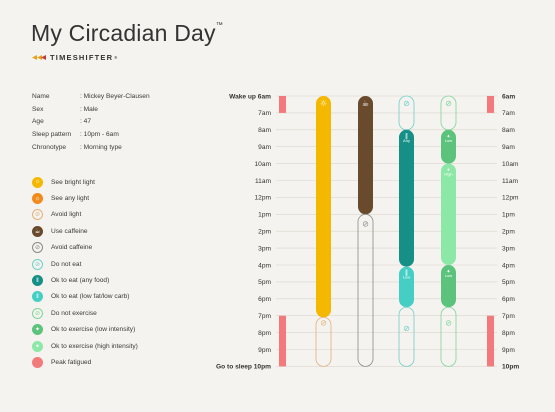 The height and width of the screenshot is (412, 555). What do you see at coordinates (510, 198) in the screenshot?
I see `time-label-right: 12pm` at bounding box center [510, 198].